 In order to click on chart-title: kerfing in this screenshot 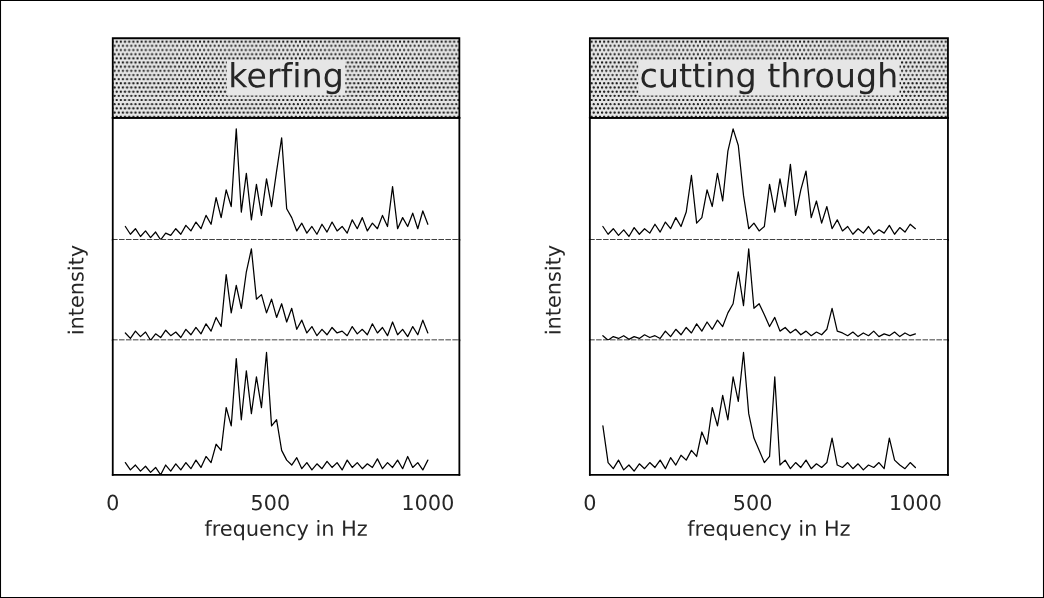, I will do `click(286, 78)`.